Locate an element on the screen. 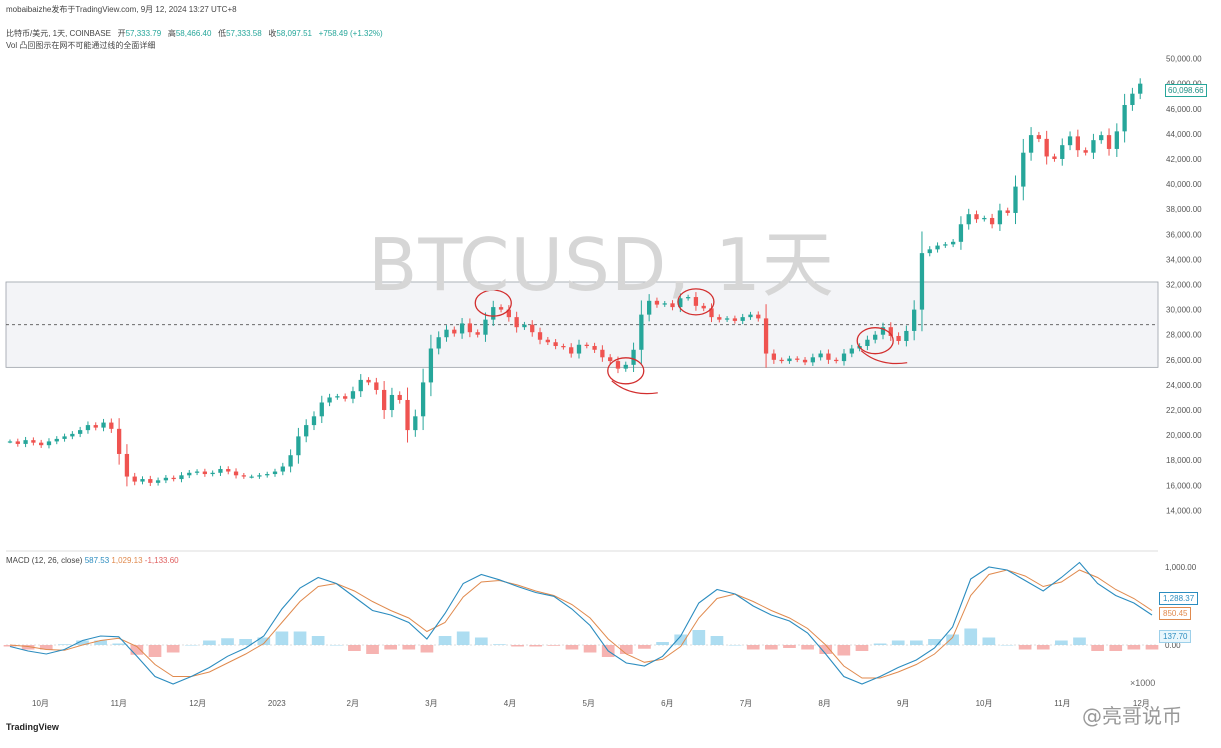  open-label: 开 is located at coordinates (121, 33).